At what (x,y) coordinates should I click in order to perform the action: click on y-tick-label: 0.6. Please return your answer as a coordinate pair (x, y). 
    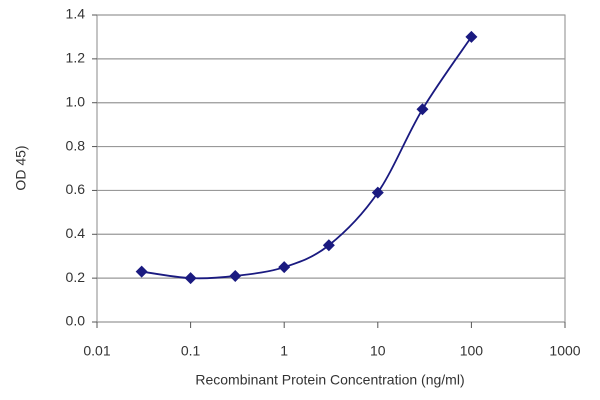
    Looking at the image, I should click on (76, 189).